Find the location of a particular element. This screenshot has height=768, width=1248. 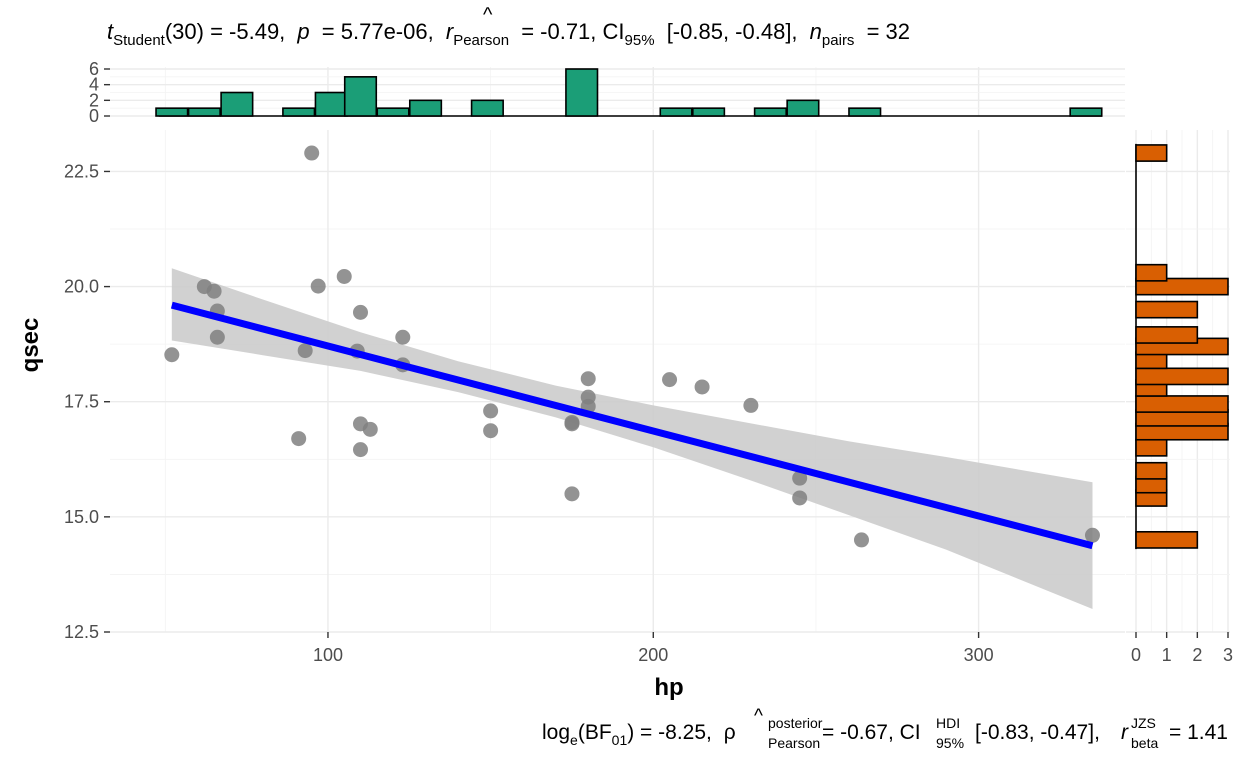

right-x-tick-label: 1 is located at coordinates (1167, 655).